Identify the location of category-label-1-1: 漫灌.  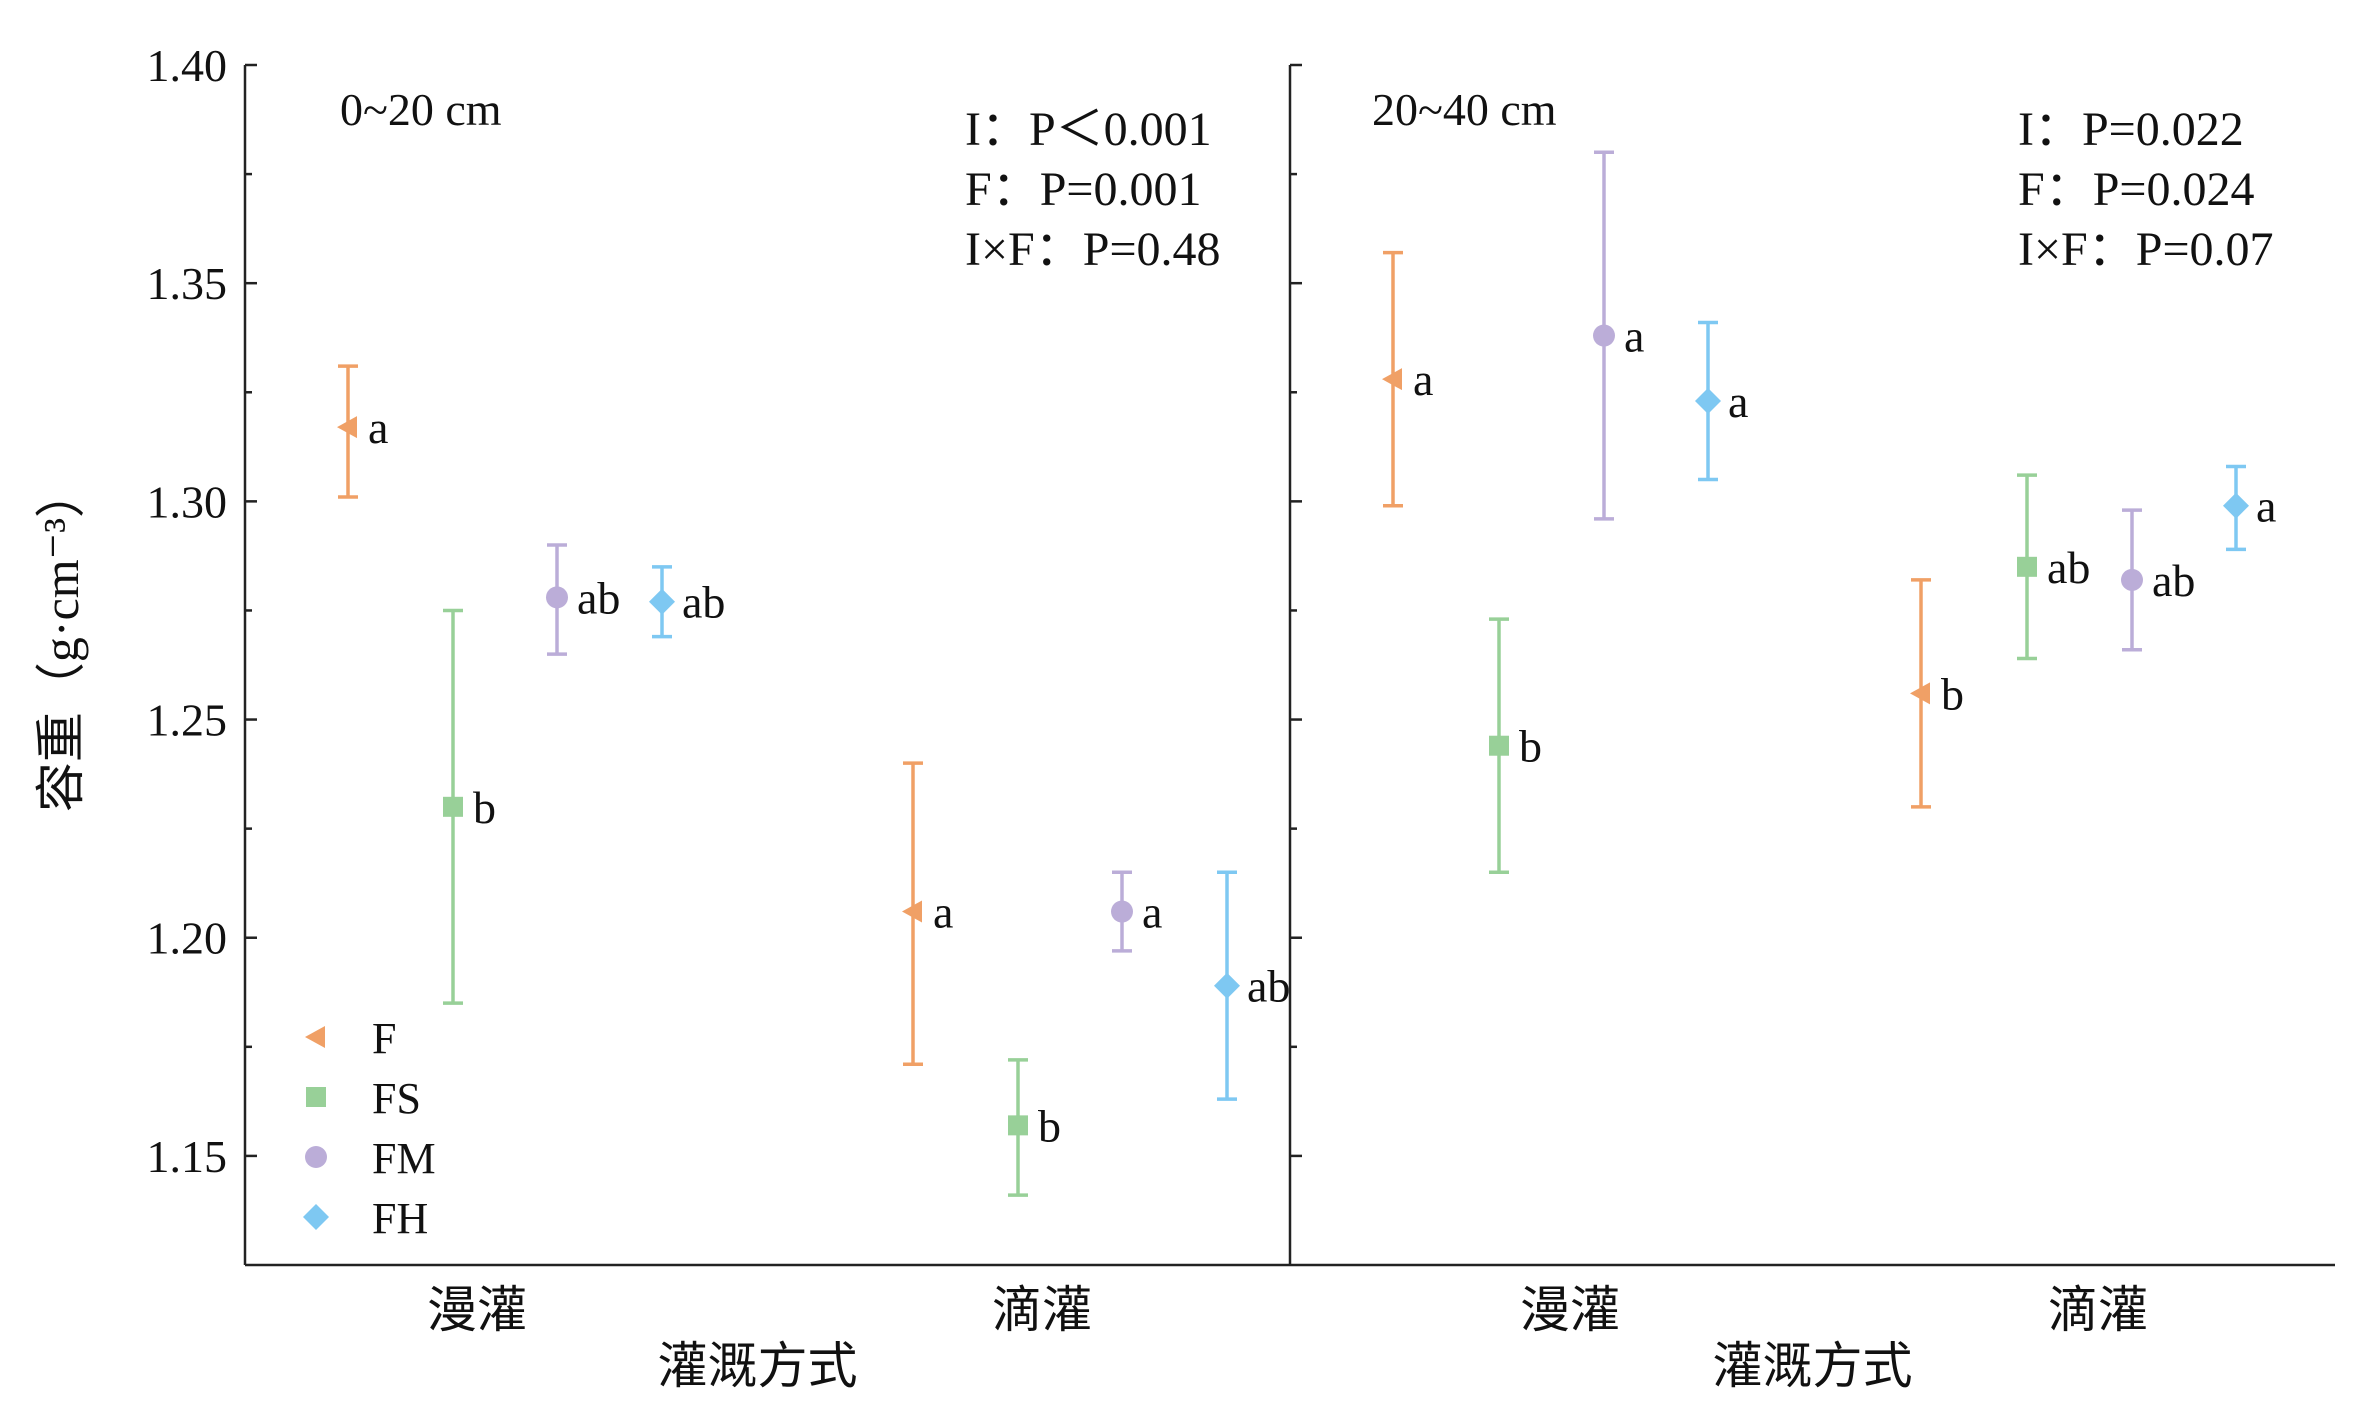
(477, 1310).